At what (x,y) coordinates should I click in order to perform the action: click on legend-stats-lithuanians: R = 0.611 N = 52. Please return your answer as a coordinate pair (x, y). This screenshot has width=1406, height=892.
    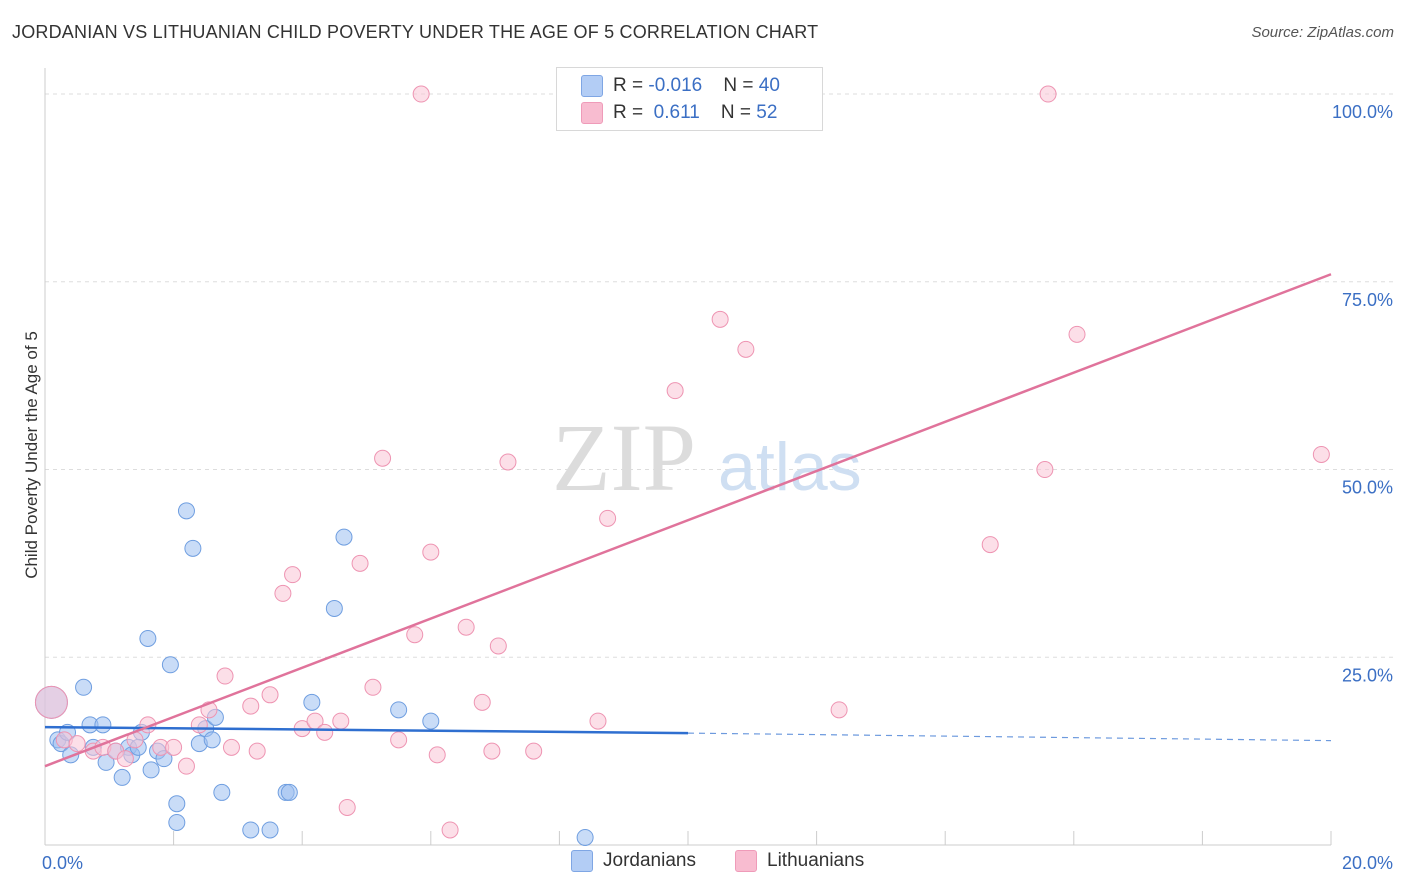
    Looking at the image, I should click on (695, 113).